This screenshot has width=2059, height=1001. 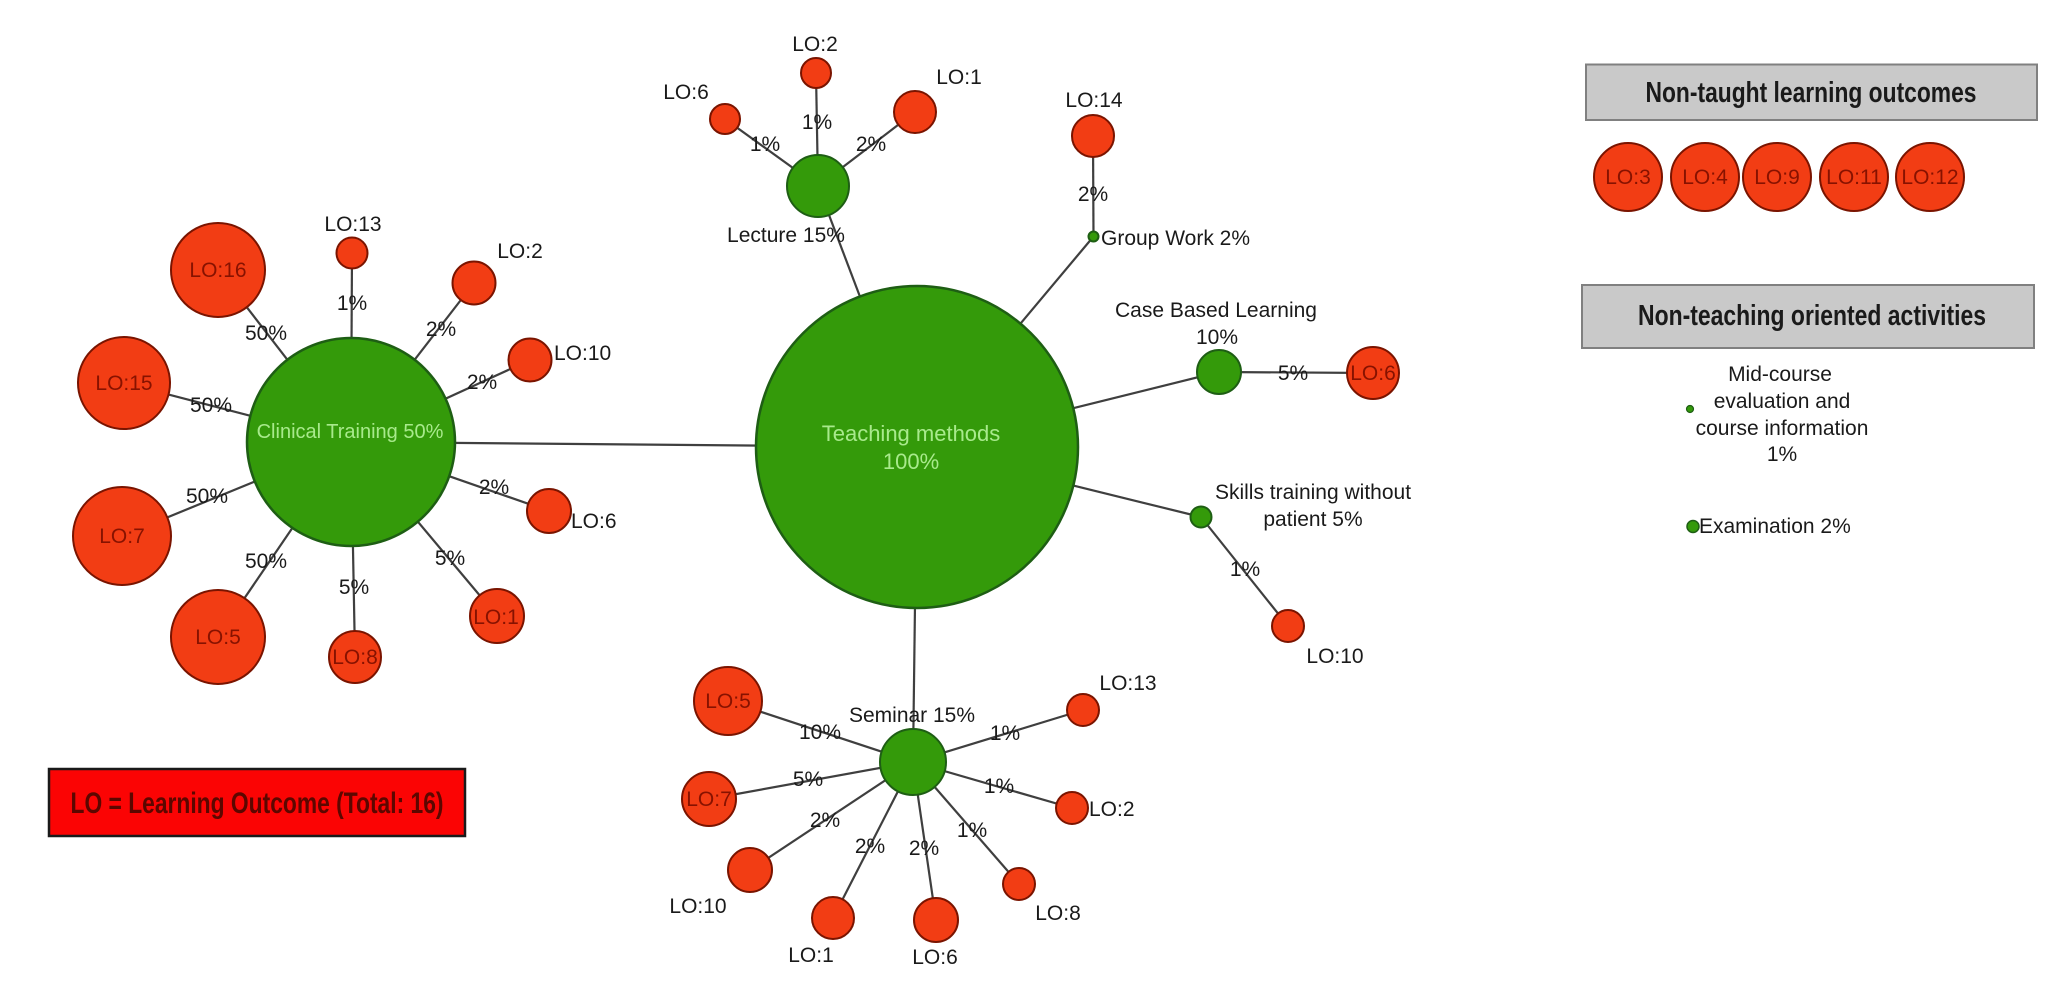 I want to click on svg-text: LO:4, so click(x=1705, y=177).